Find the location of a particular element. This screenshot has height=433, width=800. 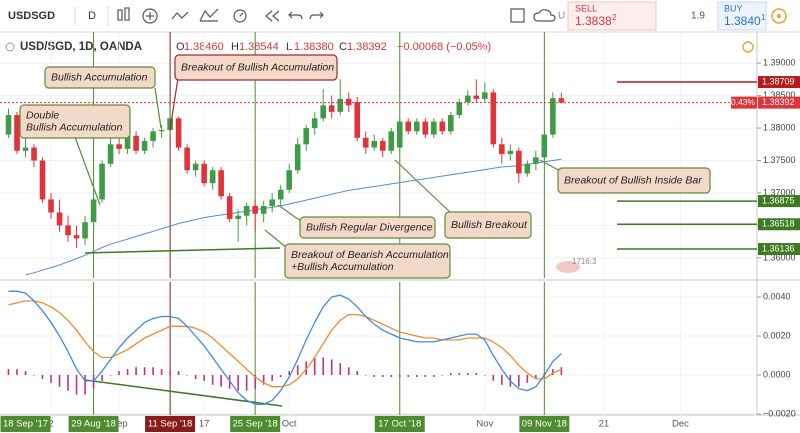

toolbar-bg is located at coordinates (400, 16).